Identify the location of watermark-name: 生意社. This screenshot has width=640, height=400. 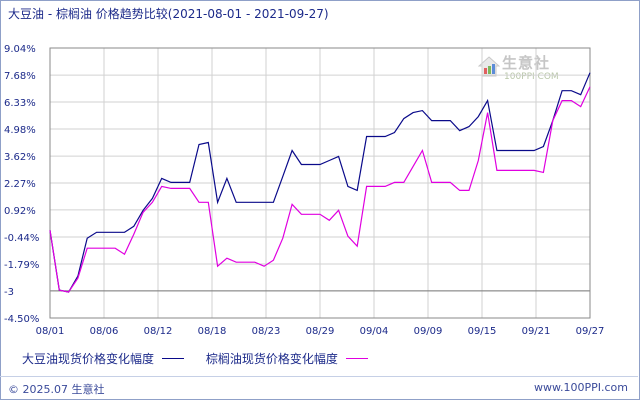
(526, 63).